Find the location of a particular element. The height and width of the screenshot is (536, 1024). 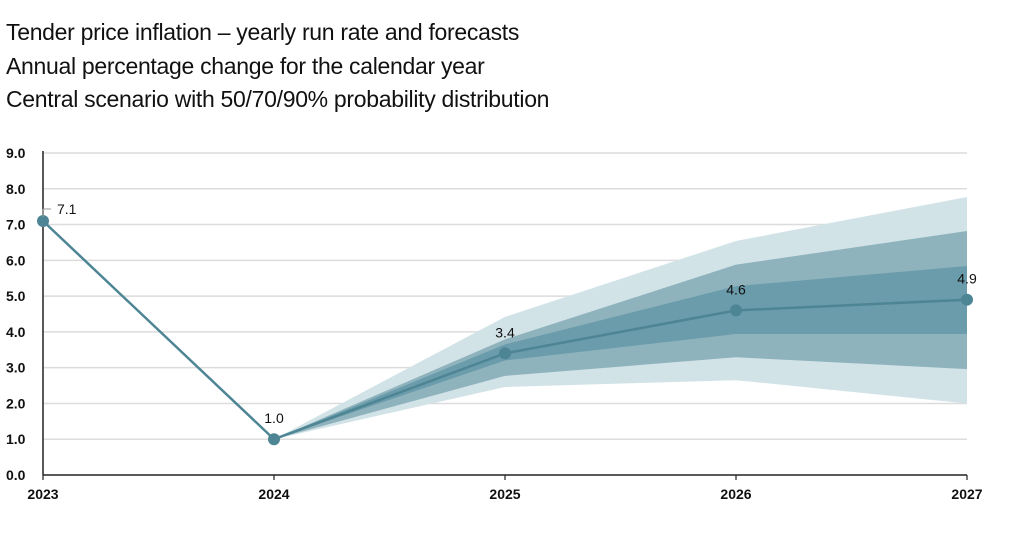

y-tick-label: 9.0 is located at coordinates (16, 153).